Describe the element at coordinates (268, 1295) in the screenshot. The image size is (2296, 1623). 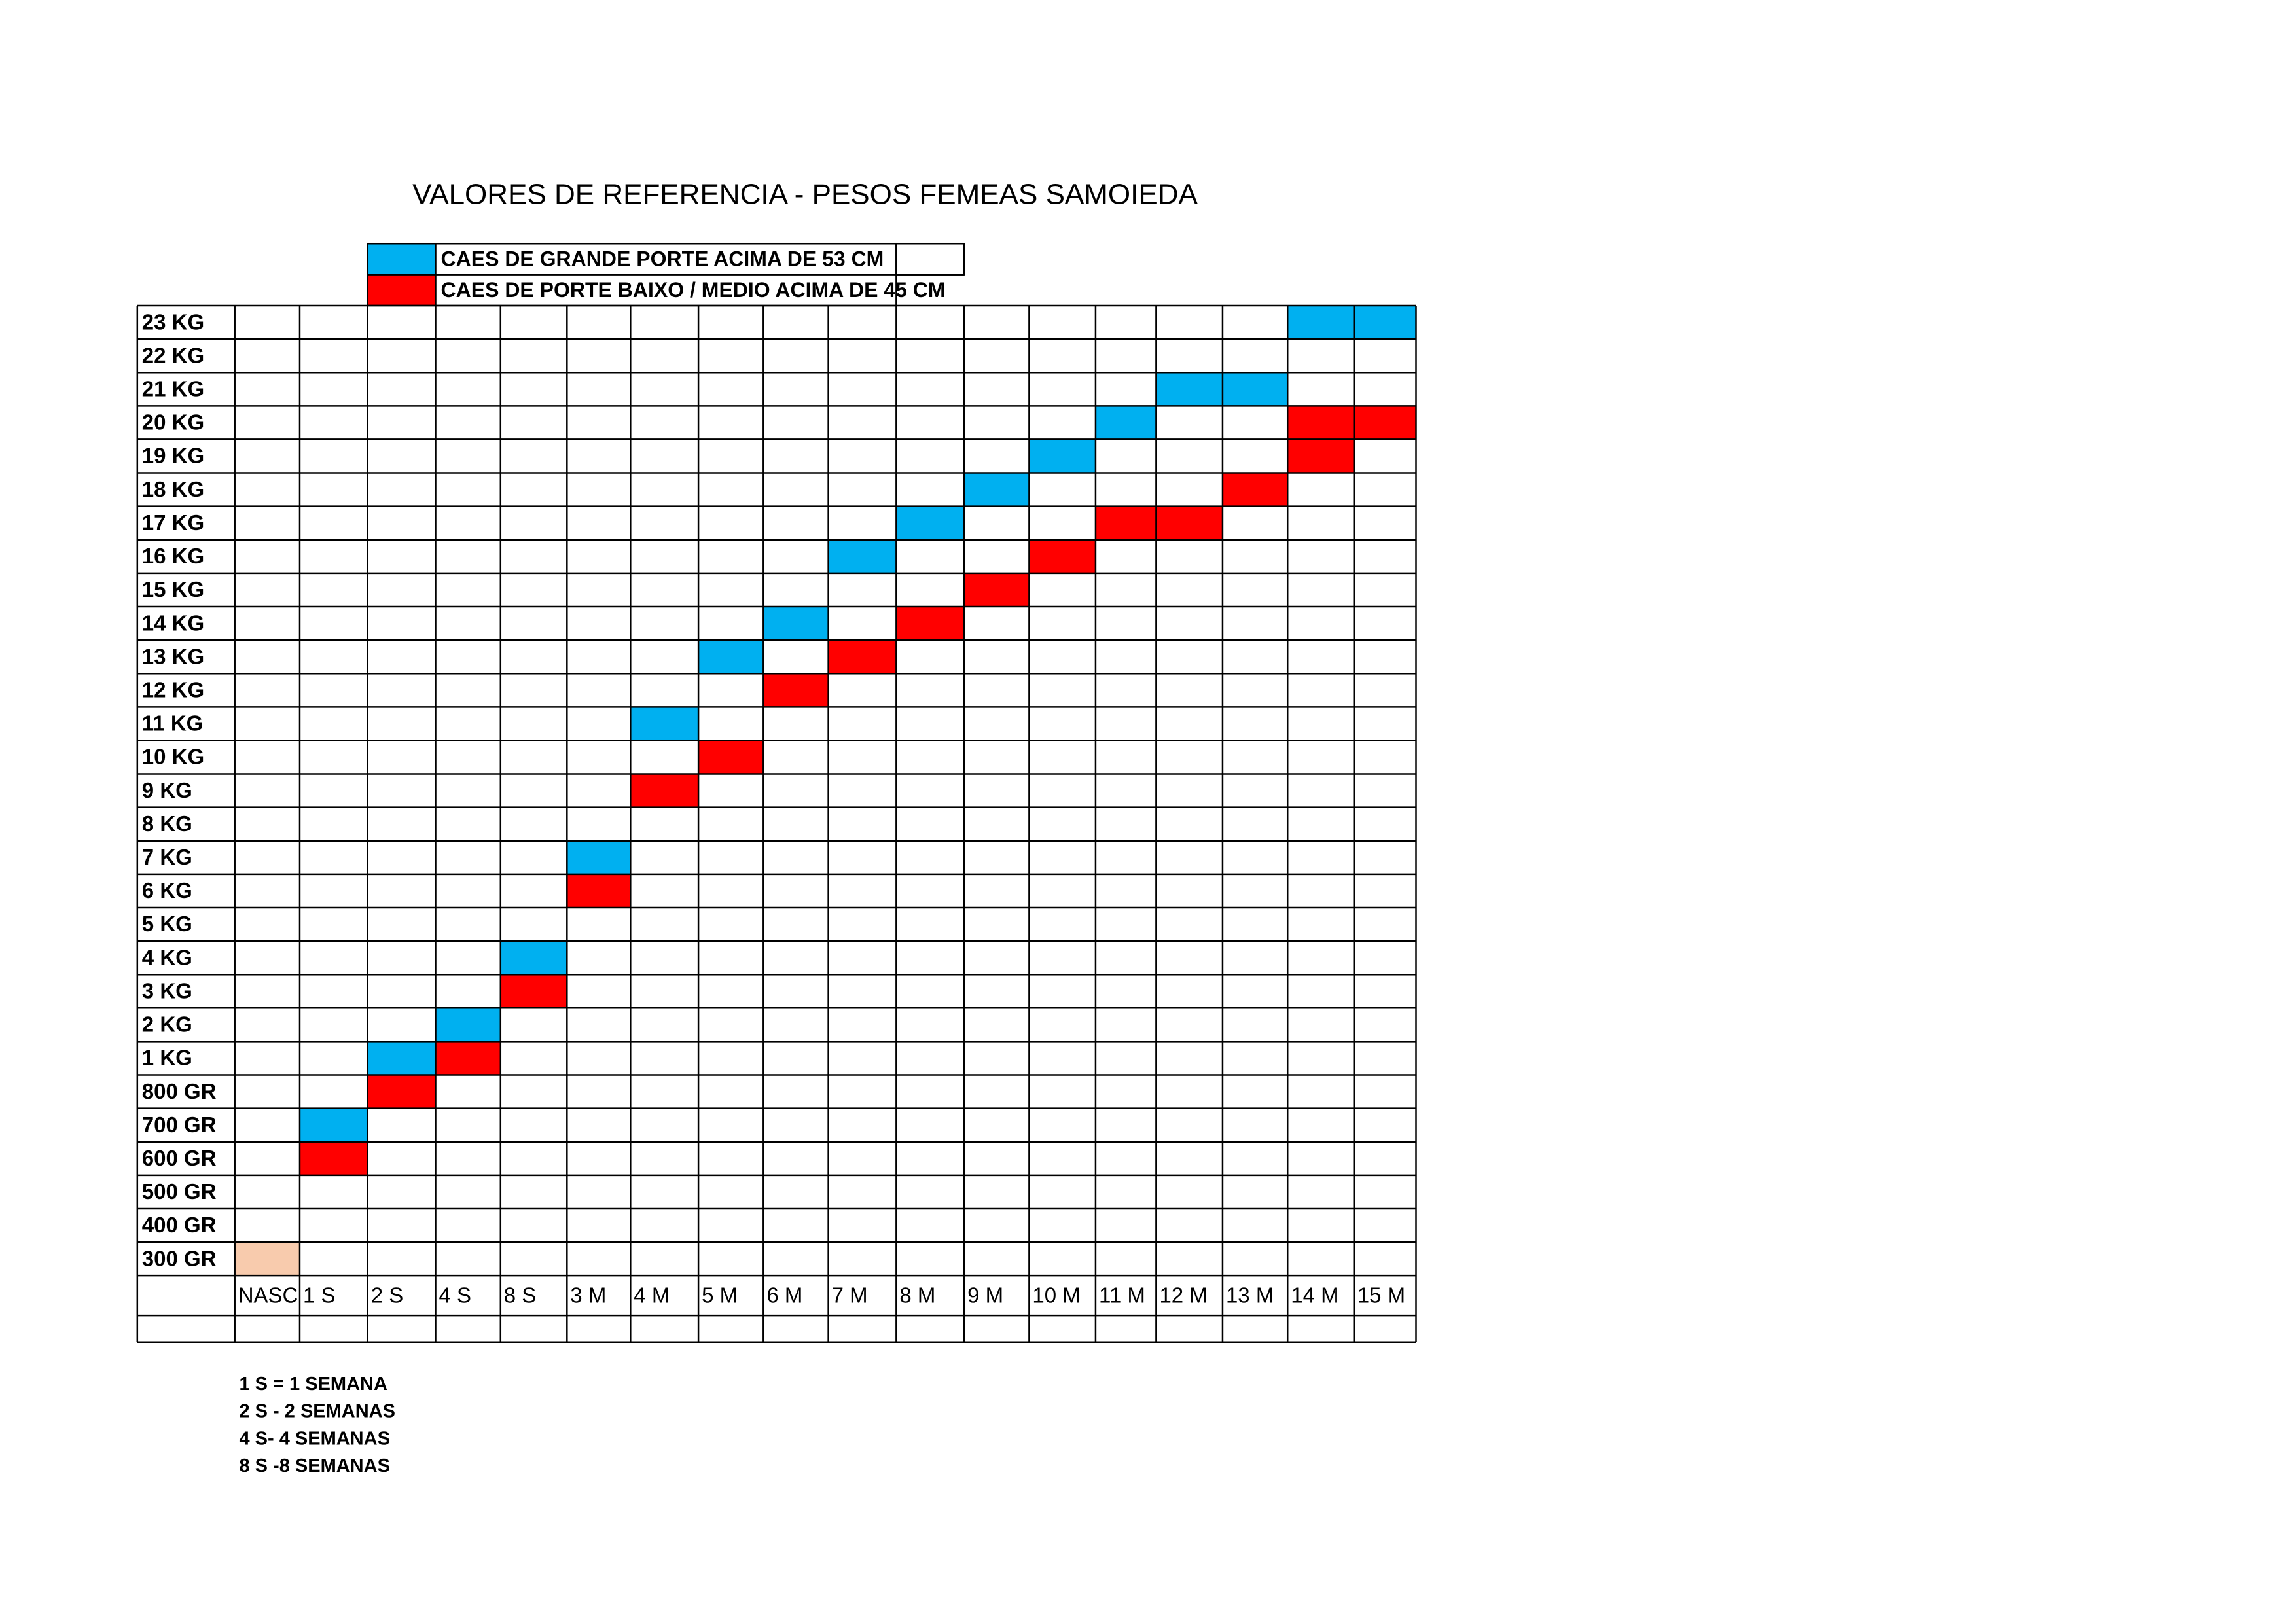
I see `column-label: NASC` at that location.